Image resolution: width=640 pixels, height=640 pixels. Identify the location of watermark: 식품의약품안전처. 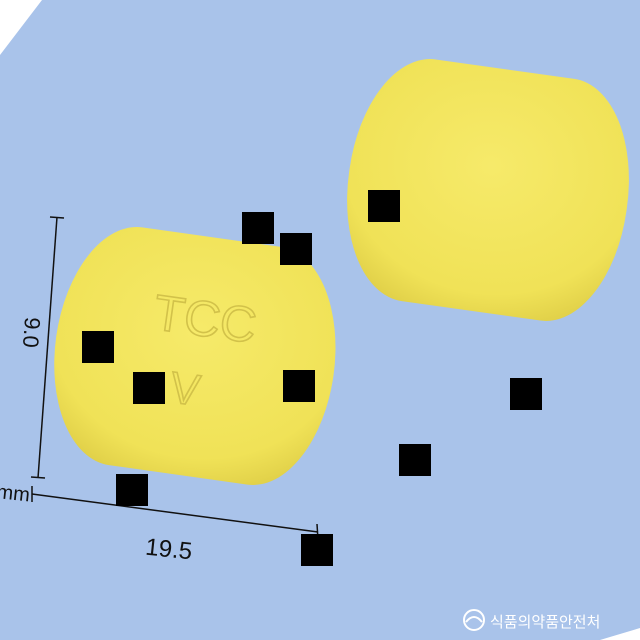
(531, 620).